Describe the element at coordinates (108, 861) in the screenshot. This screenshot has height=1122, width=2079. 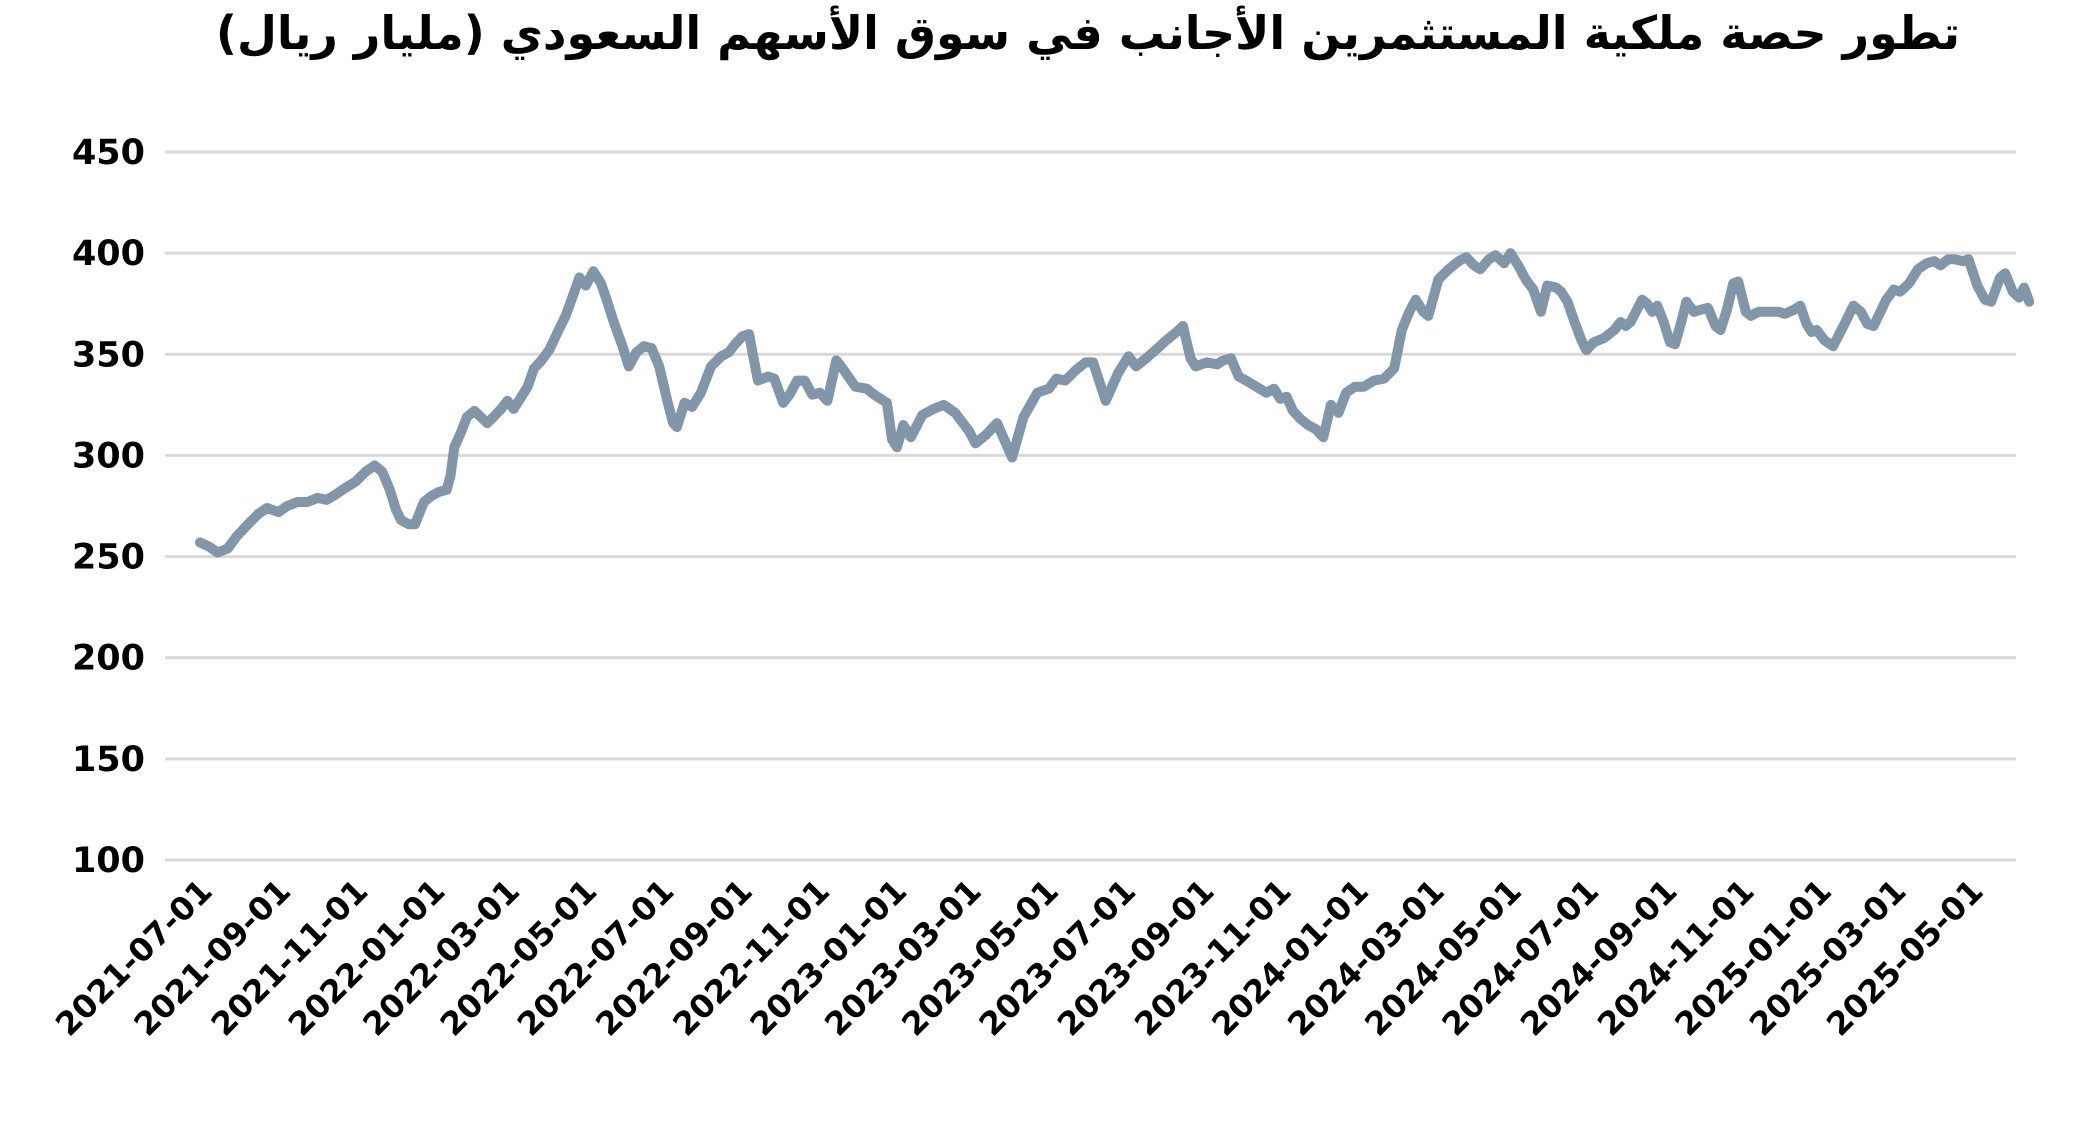
I see `y-tick-label-100: 100` at that location.